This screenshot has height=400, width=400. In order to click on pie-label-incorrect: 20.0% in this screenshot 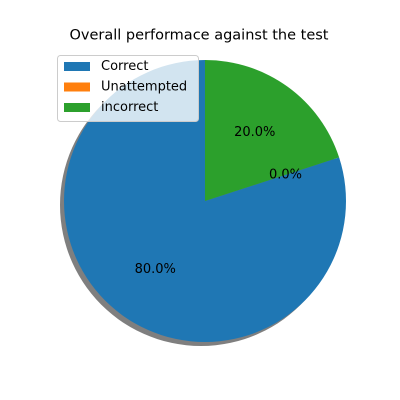, I will do `click(254, 132)`.